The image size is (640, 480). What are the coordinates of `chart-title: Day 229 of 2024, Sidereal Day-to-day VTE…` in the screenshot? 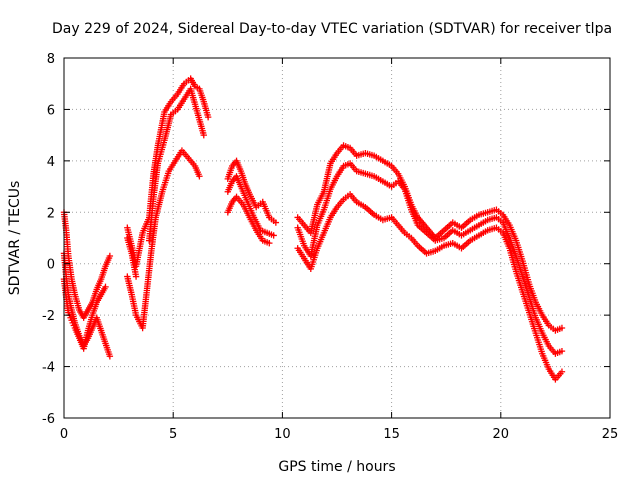 It's located at (332, 29).